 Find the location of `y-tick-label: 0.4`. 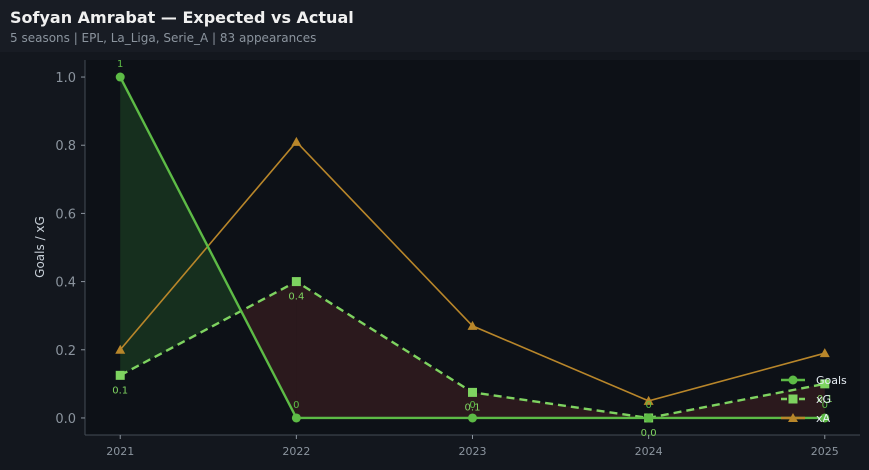

y-tick-label: 0.4 is located at coordinates (65, 283).